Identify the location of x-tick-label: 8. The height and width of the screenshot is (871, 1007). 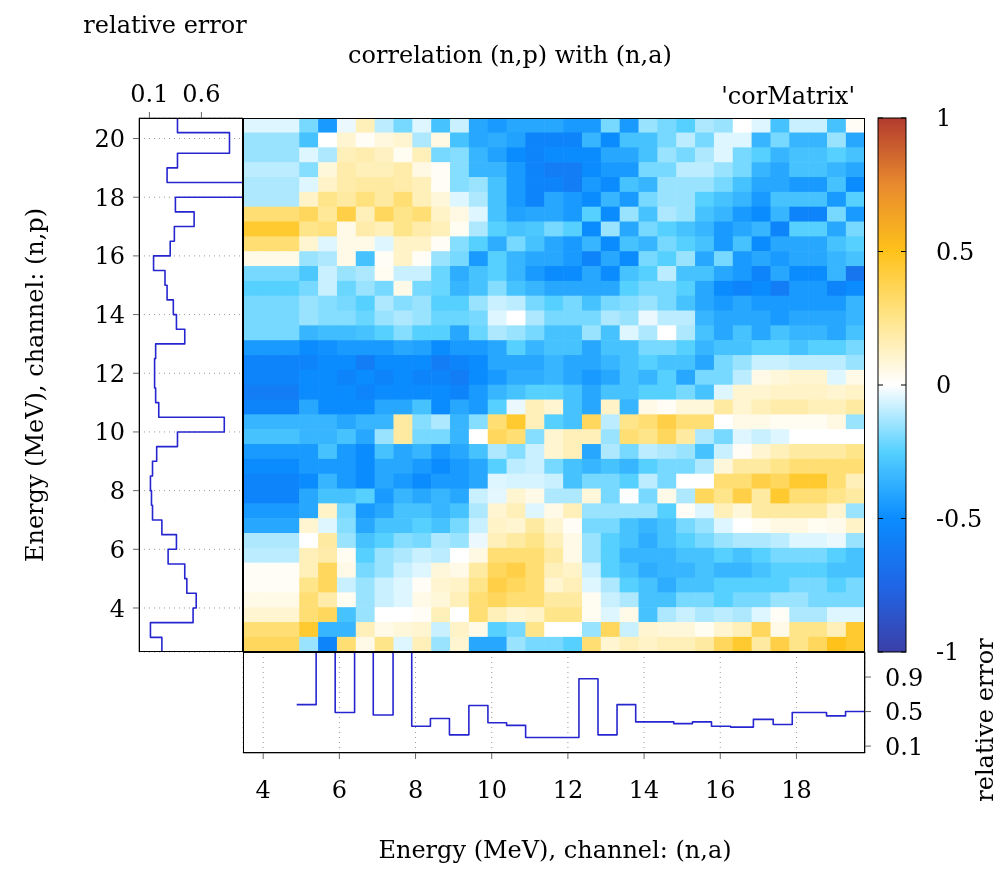
(415, 790).